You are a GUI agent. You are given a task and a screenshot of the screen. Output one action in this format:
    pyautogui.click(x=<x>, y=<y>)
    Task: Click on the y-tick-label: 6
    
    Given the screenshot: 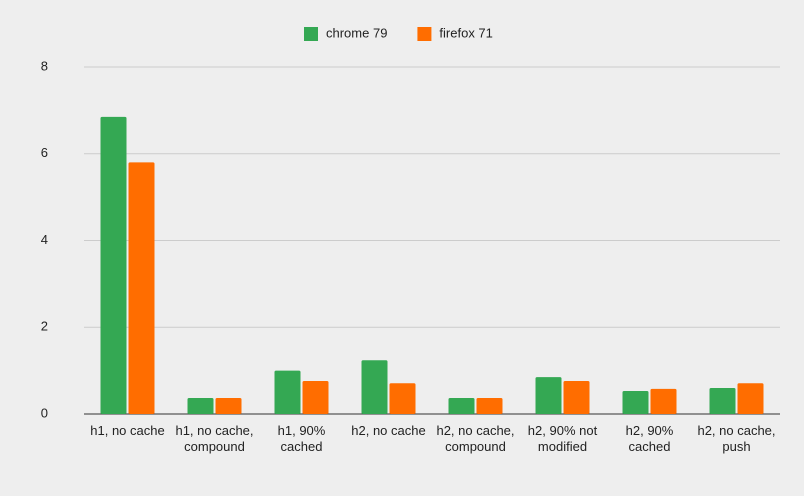 What is the action you would take?
    pyautogui.click(x=44, y=152)
    